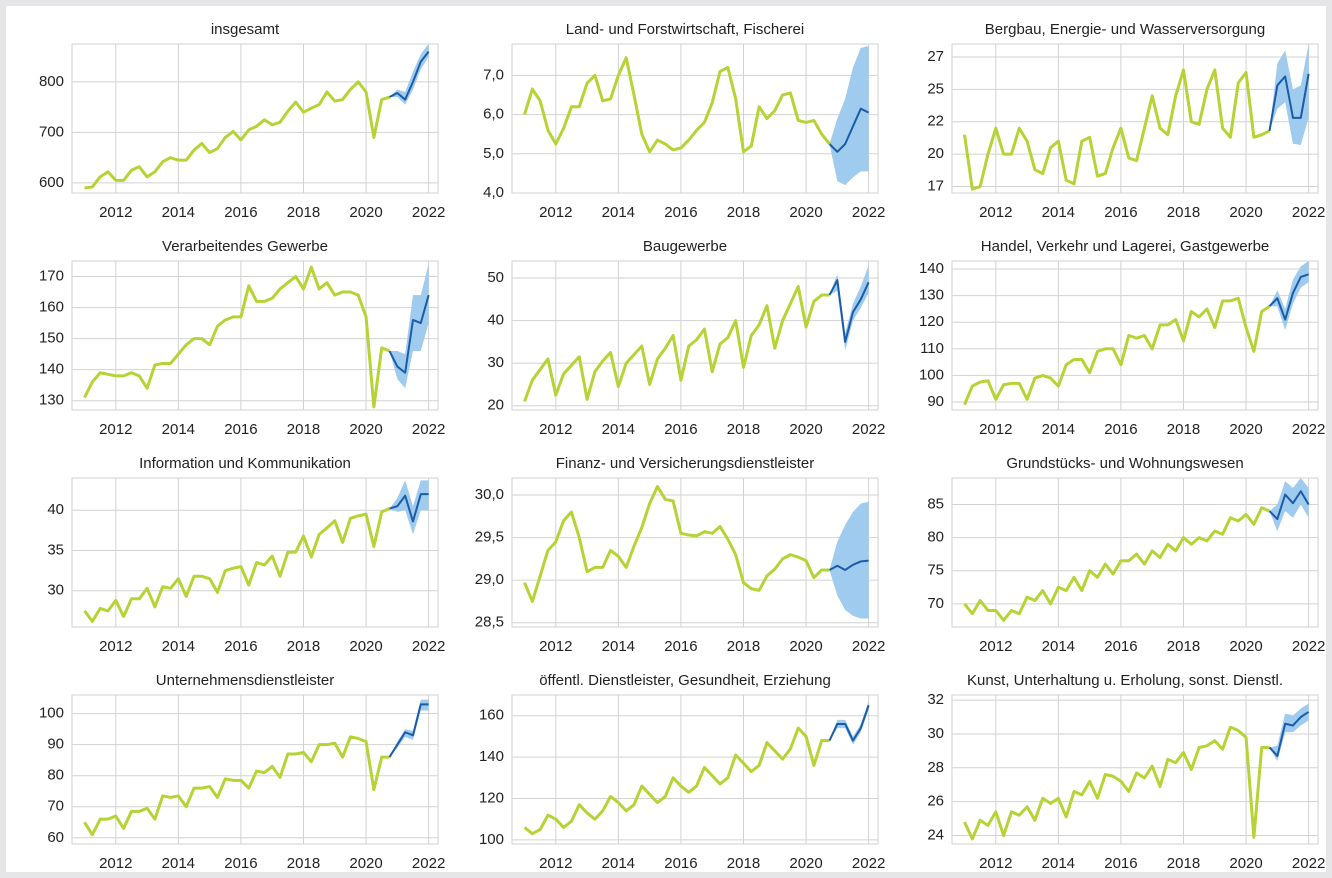  I want to click on y-tick-label: 27, so click(935, 56).